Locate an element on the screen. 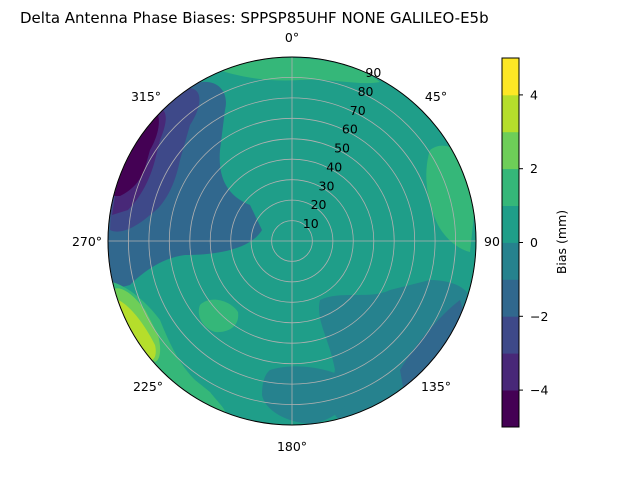 The height and width of the screenshot is (480, 640). colorbar: 4 2 0 −2 −4 Bias (mm) is located at coordinates (535, 242).